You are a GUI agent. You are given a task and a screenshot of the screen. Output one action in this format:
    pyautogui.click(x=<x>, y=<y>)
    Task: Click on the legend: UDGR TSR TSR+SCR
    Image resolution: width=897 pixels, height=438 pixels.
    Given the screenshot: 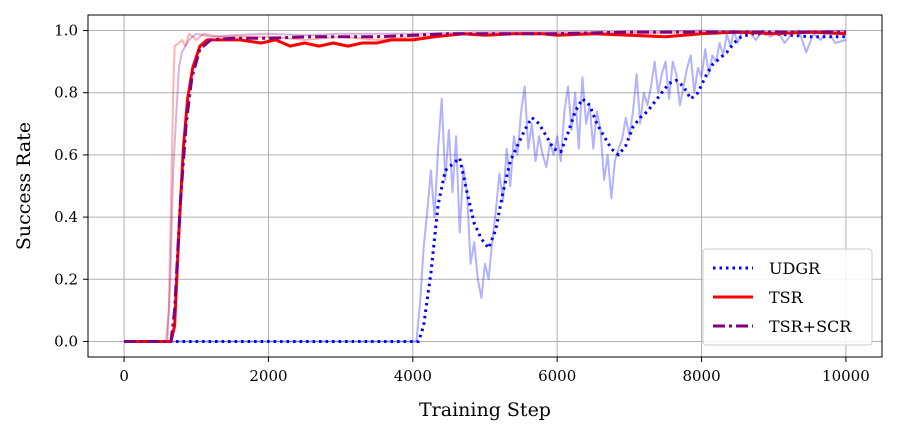 What is the action you would take?
    pyautogui.click(x=787, y=297)
    